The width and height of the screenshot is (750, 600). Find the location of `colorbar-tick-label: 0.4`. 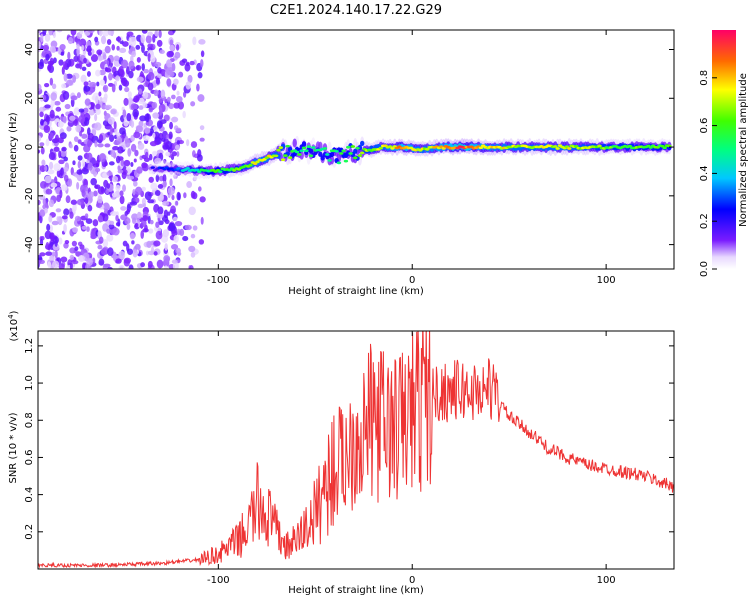

colorbar-tick-label: 0.4 is located at coordinates (704, 173).